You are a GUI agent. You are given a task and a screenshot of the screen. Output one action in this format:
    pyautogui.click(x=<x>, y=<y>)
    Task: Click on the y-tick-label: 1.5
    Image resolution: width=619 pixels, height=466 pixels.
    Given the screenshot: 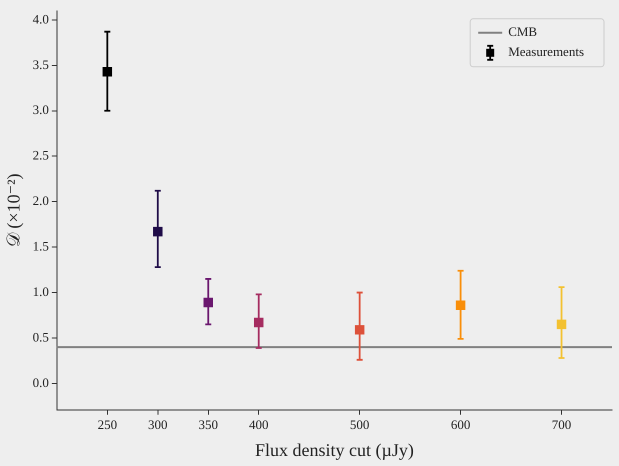 What is the action you would take?
    pyautogui.click(x=40, y=246)
    